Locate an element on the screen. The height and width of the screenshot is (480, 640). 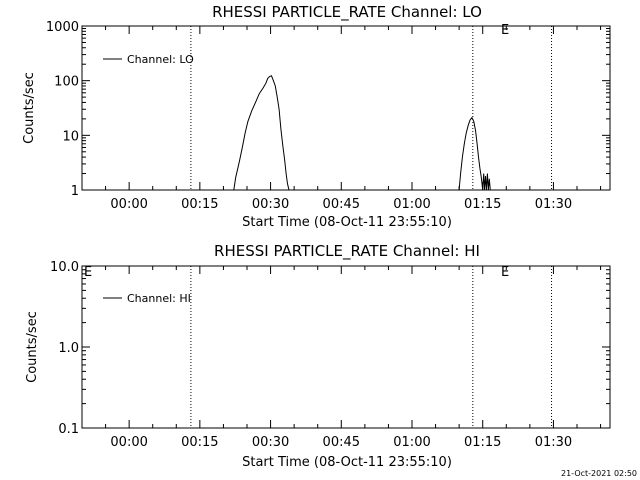
timestamp-stamp: 21-Oct-2021 02:50 is located at coordinates (599, 473).